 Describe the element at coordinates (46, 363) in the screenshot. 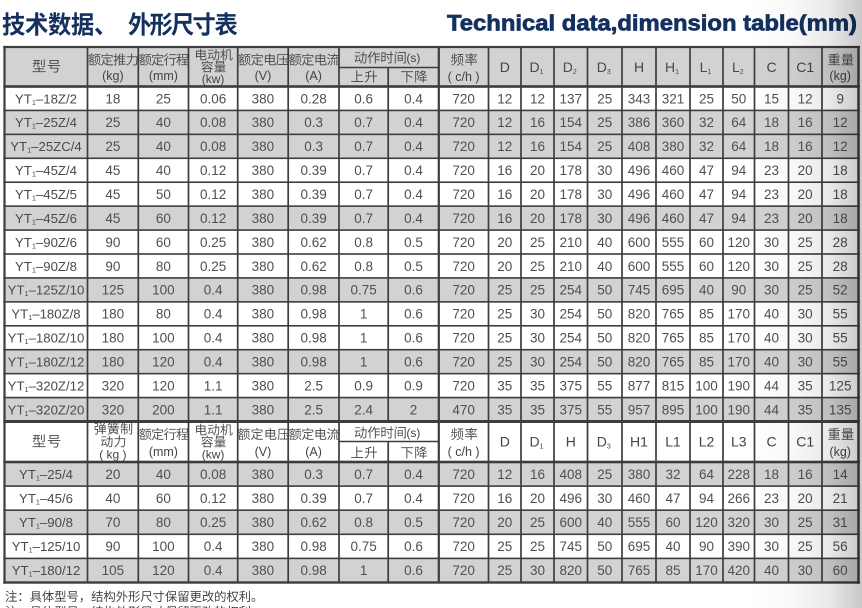

I see `svg-text: YT1–180Z/12` at that location.